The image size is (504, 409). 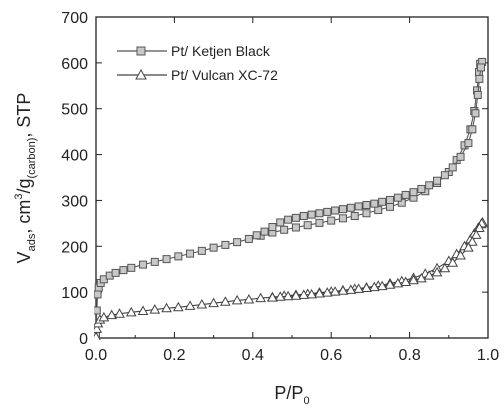 What do you see at coordinates (292, 355) in the screenshot?
I see `x-tick-labels: 0.0 0.2 0.4 0.6 0.8 1.0` at bounding box center [292, 355].